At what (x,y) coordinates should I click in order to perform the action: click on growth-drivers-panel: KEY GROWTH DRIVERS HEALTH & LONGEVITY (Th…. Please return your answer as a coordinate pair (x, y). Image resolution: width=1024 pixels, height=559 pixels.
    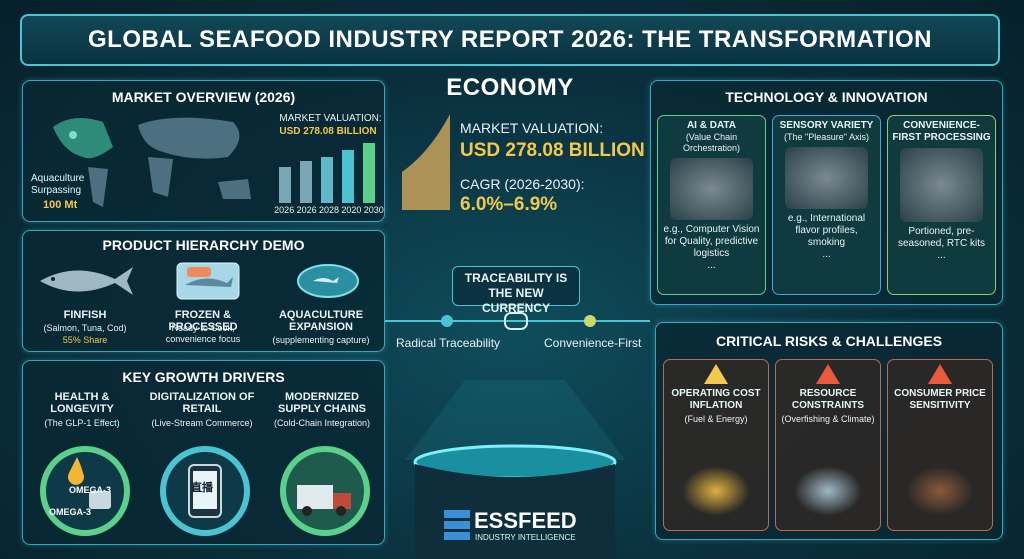
    Looking at the image, I should click on (203, 452).